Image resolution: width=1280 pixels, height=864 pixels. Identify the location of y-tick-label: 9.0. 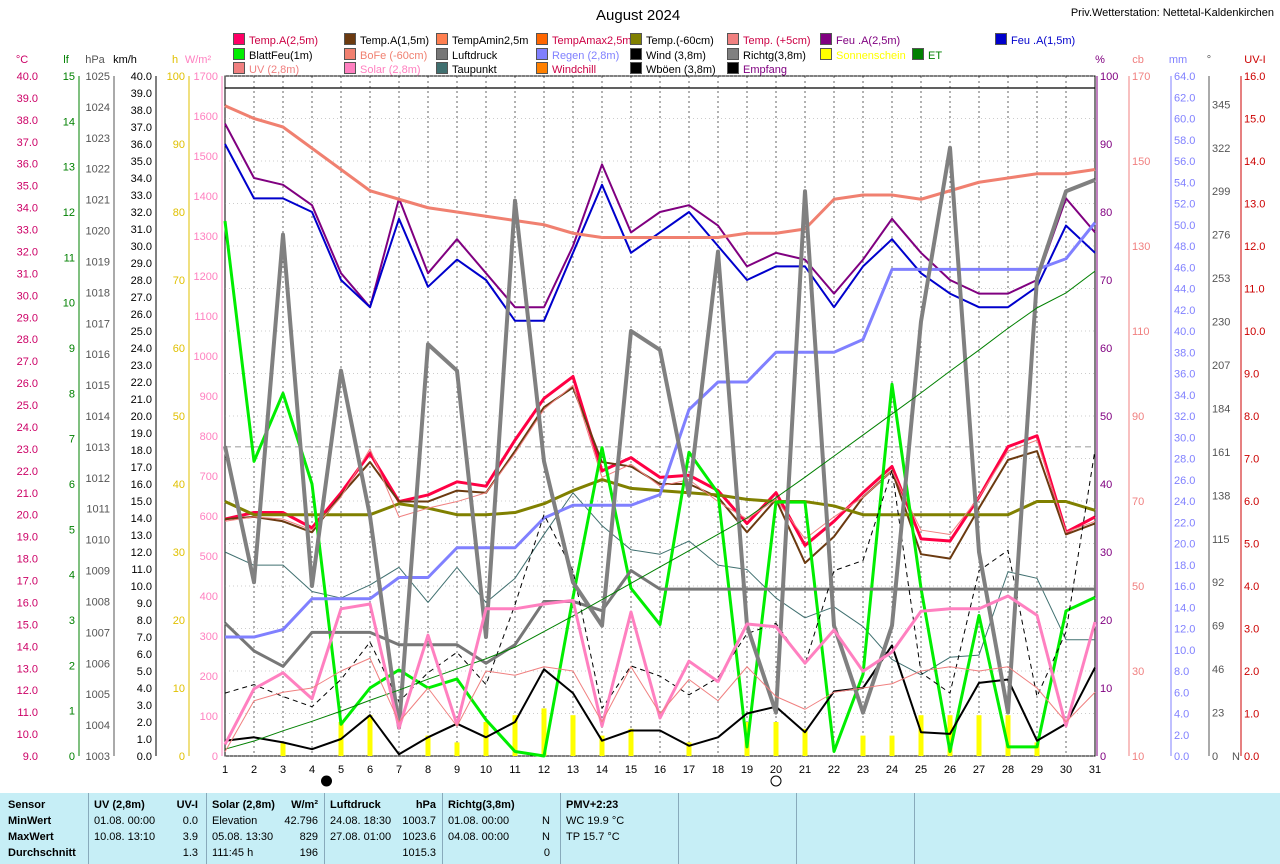
(144, 604).